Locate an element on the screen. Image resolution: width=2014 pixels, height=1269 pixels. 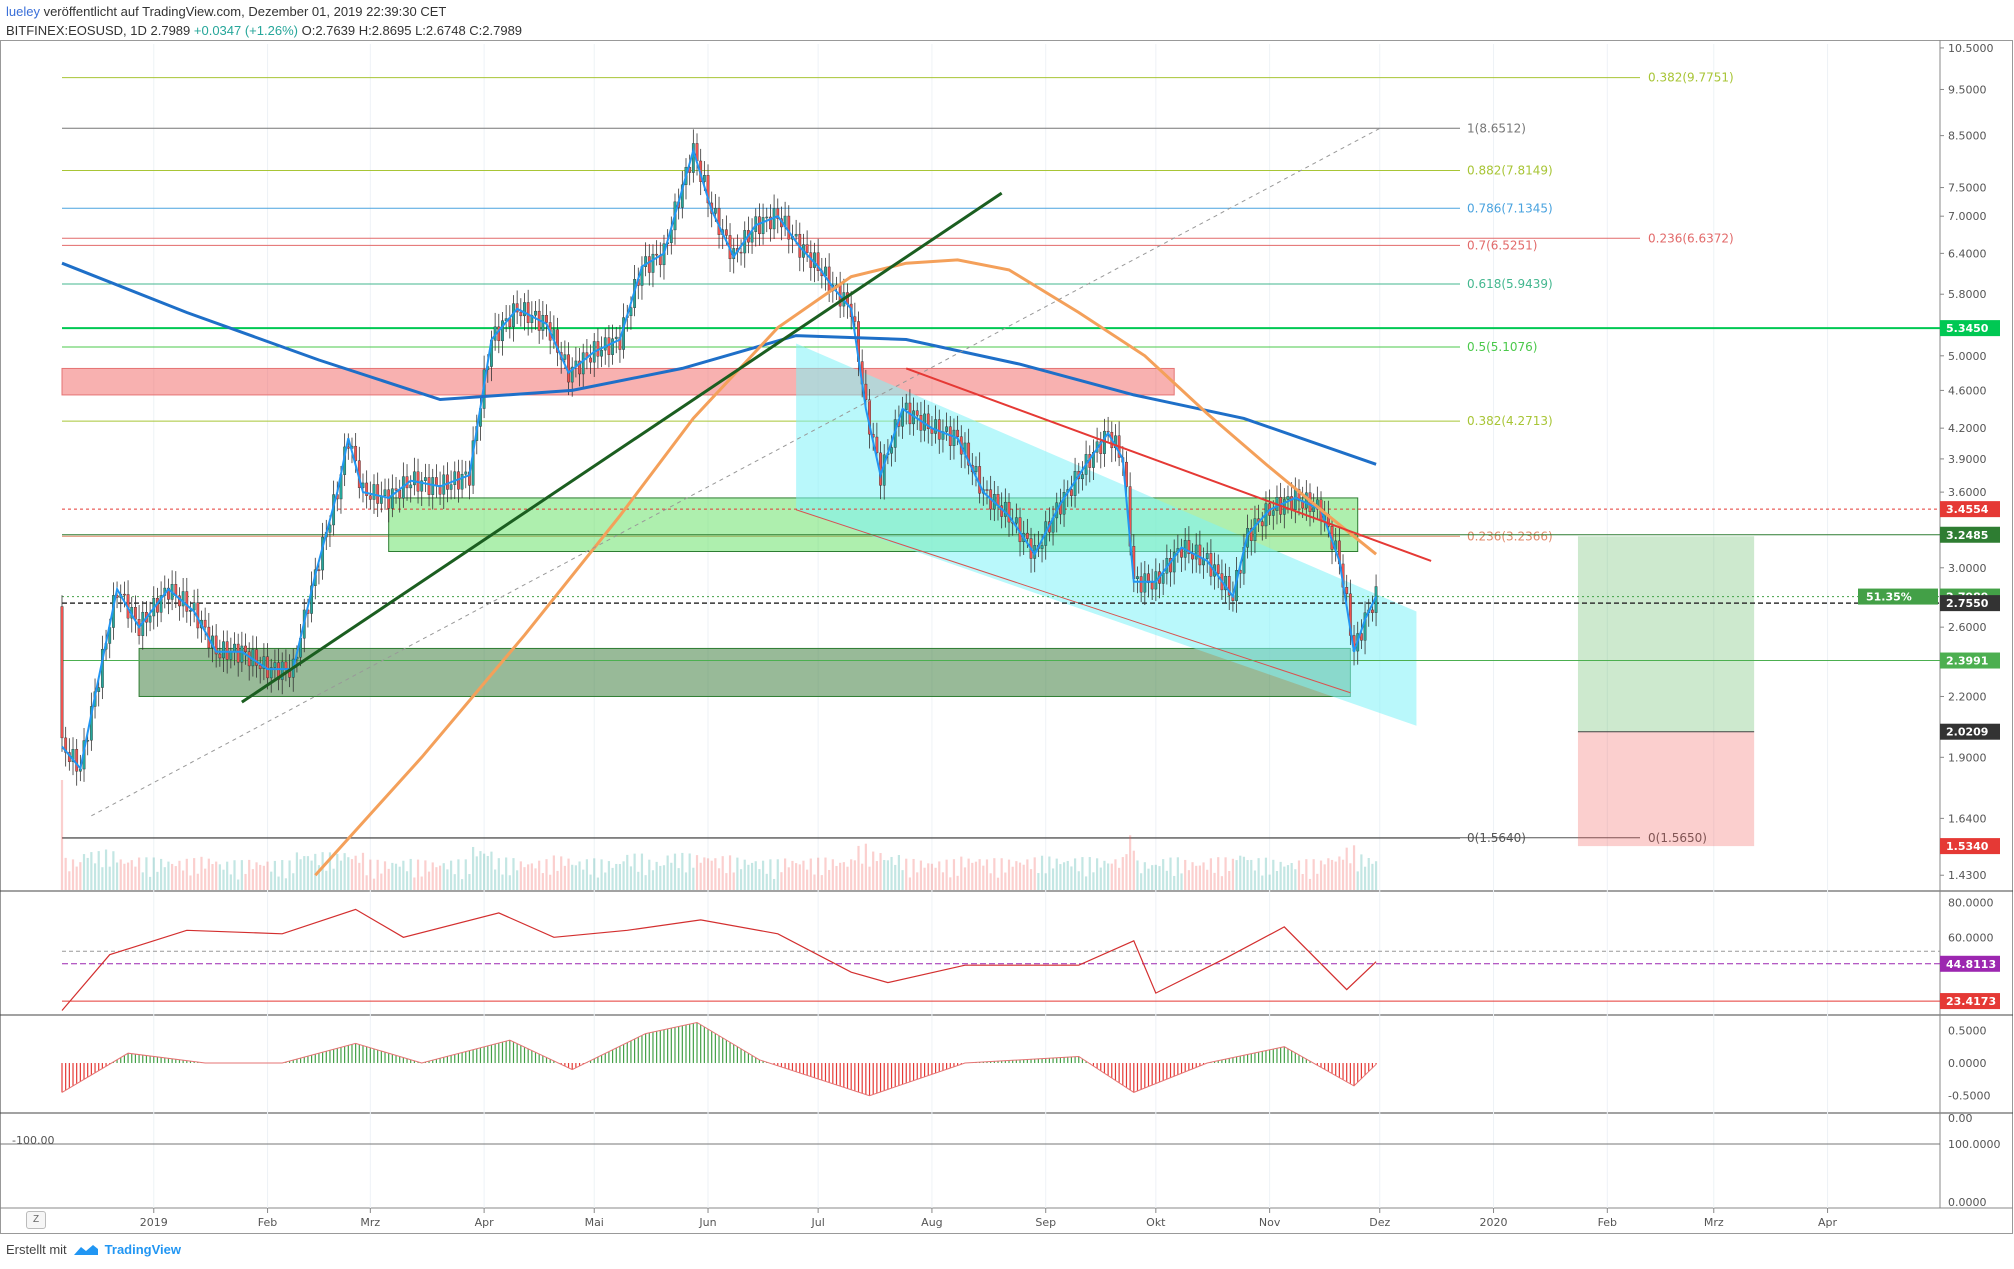
author-link: lueley is located at coordinates (23, 11).